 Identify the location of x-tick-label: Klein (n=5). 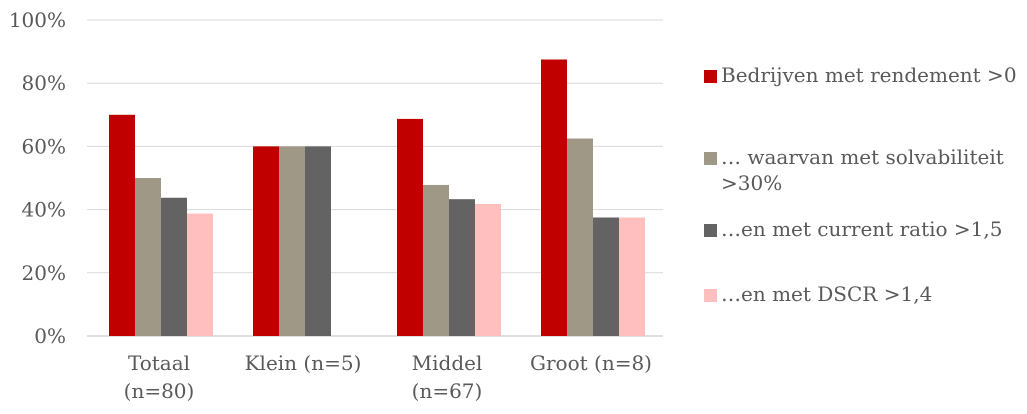
(303, 363).